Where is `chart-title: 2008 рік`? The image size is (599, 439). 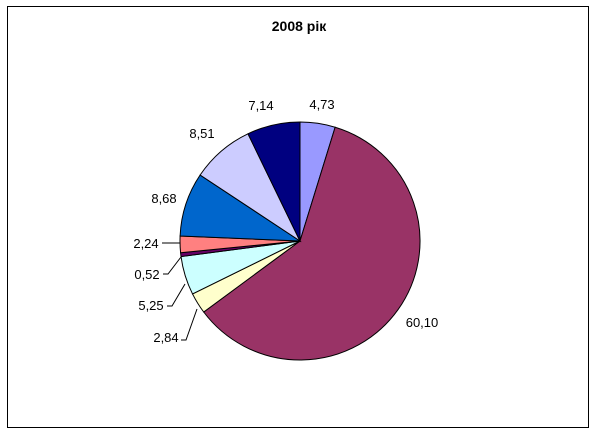
chart-title: 2008 рік is located at coordinates (299, 26).